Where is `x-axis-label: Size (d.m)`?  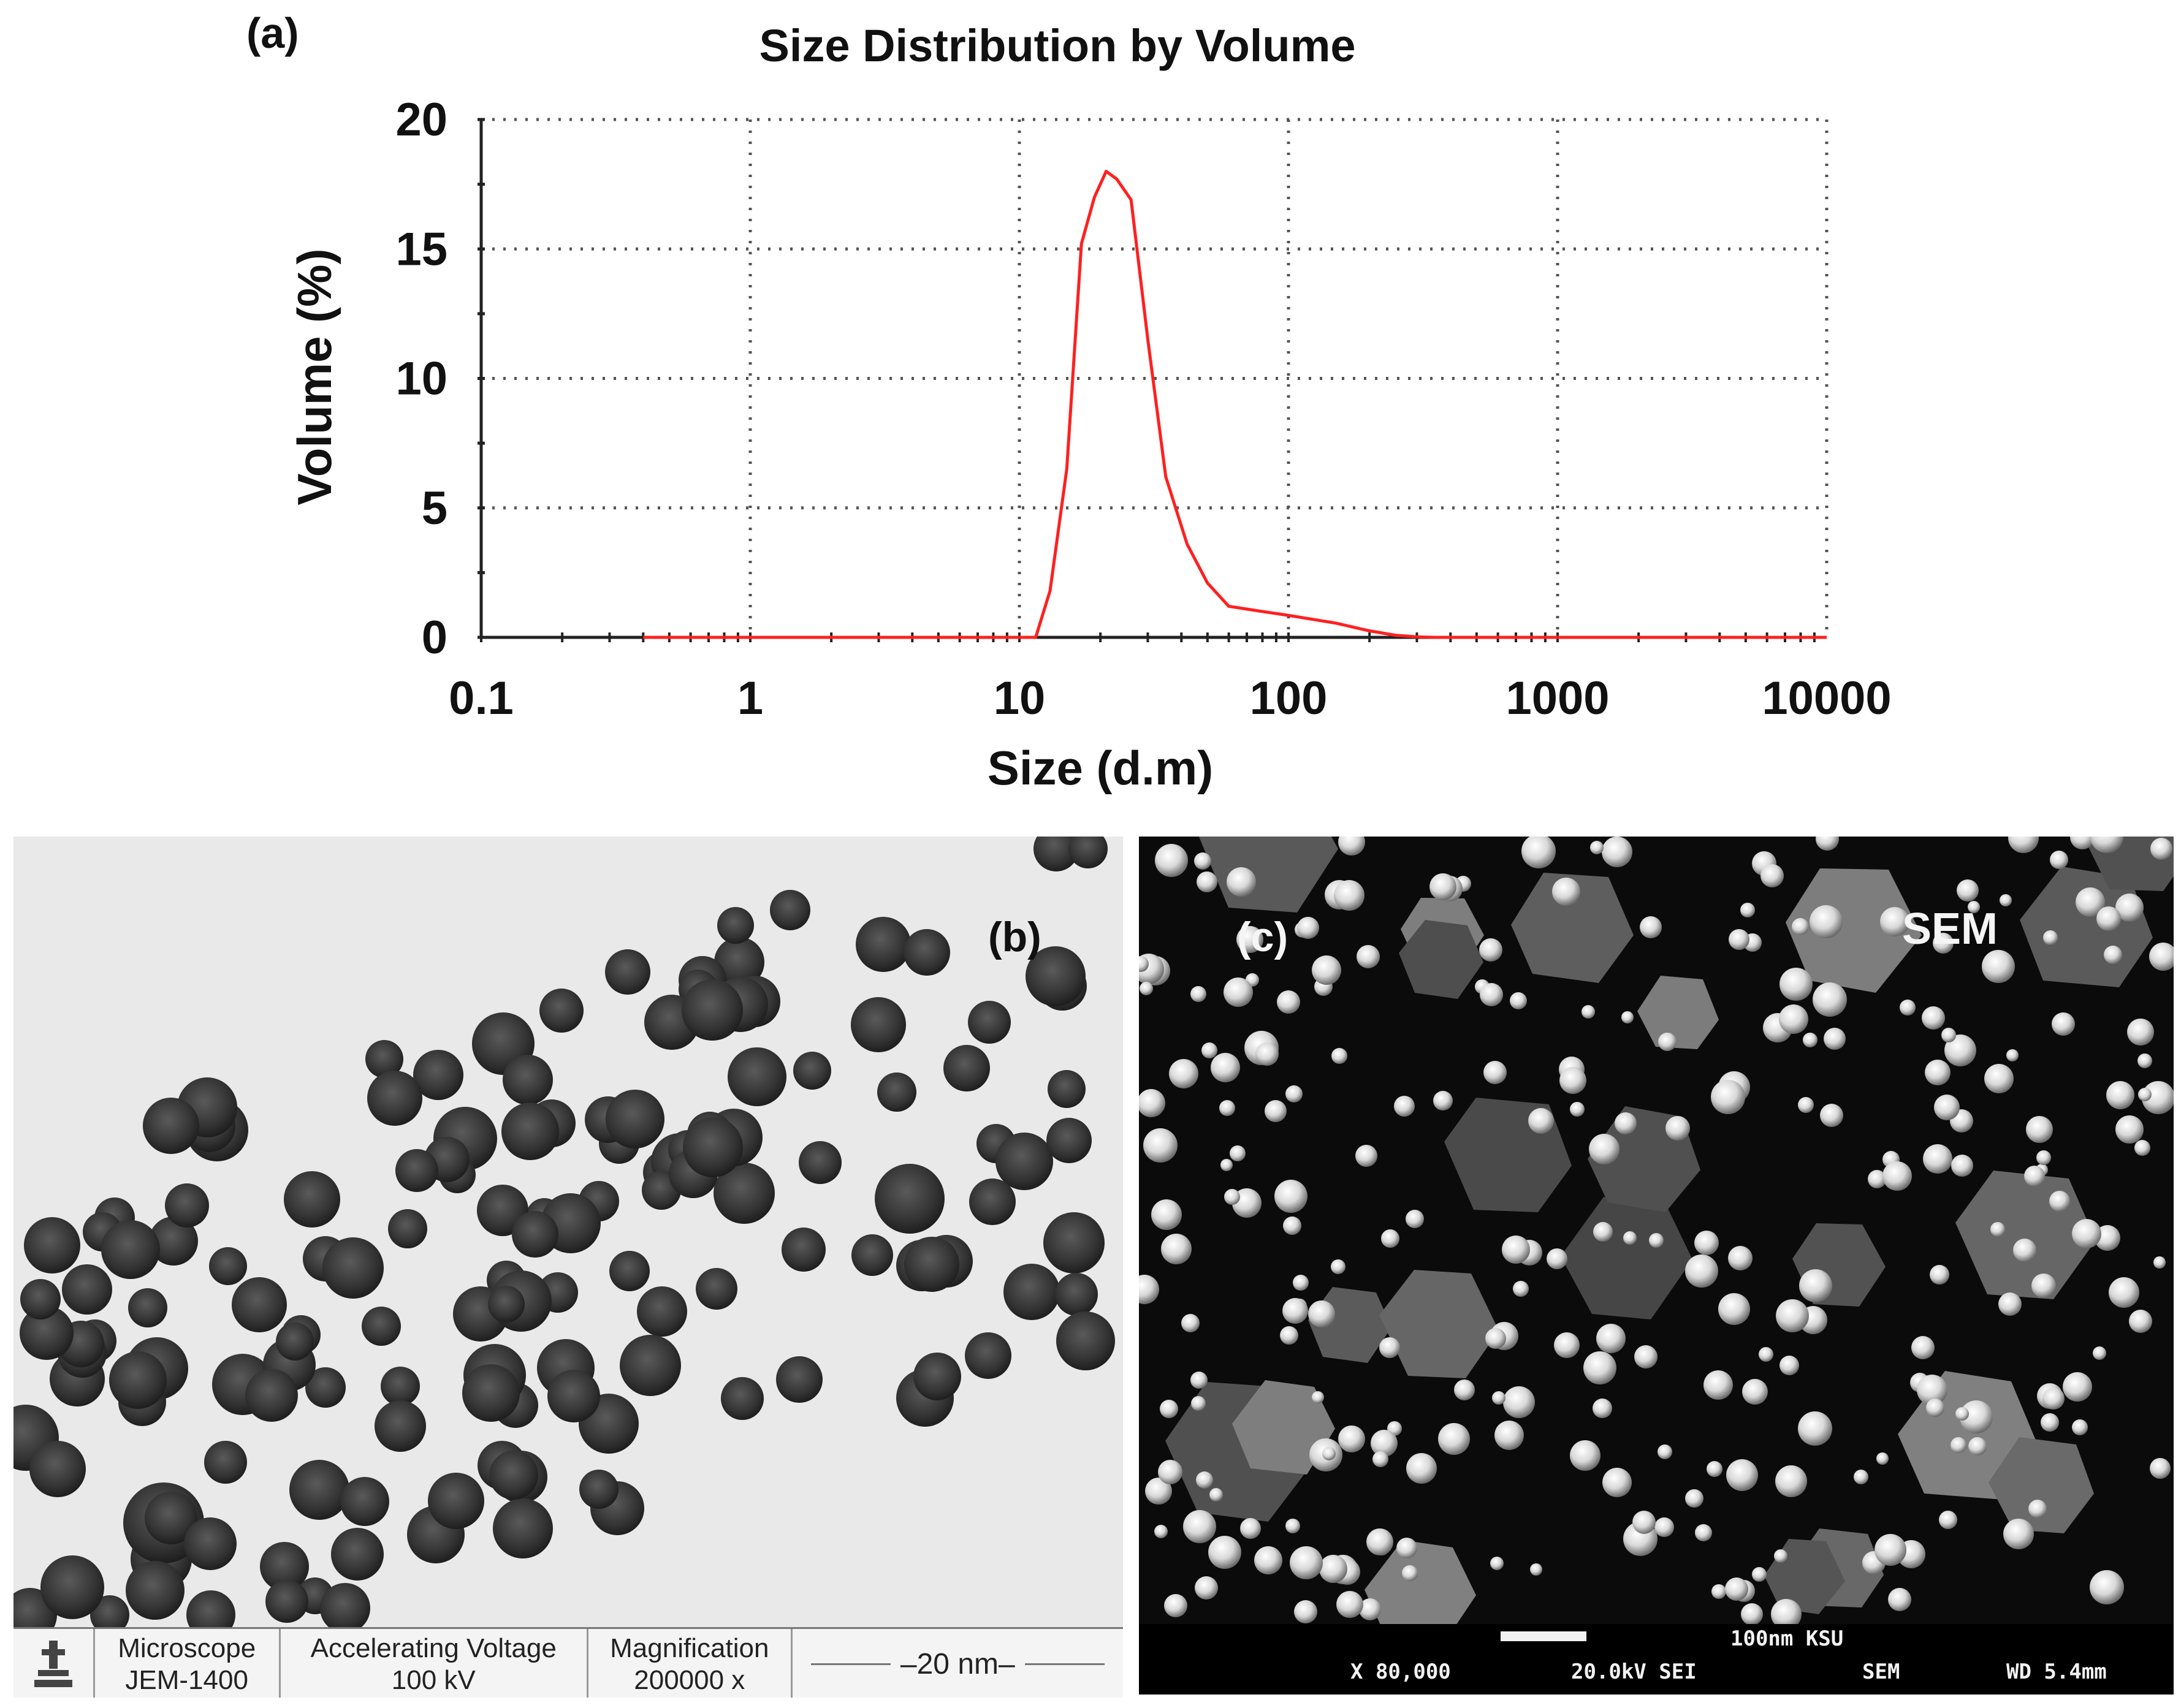
x-axis-label: Size (d.m) is located at coordinates (1100, 768).